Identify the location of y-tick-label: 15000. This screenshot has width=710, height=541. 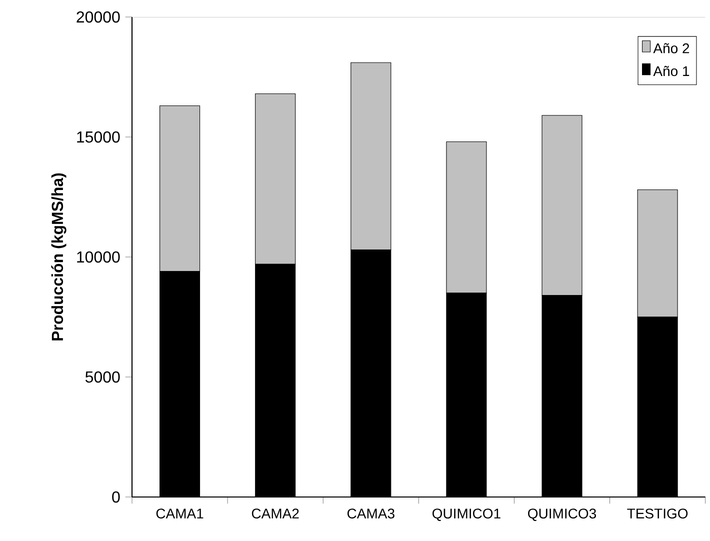
(98, 137).